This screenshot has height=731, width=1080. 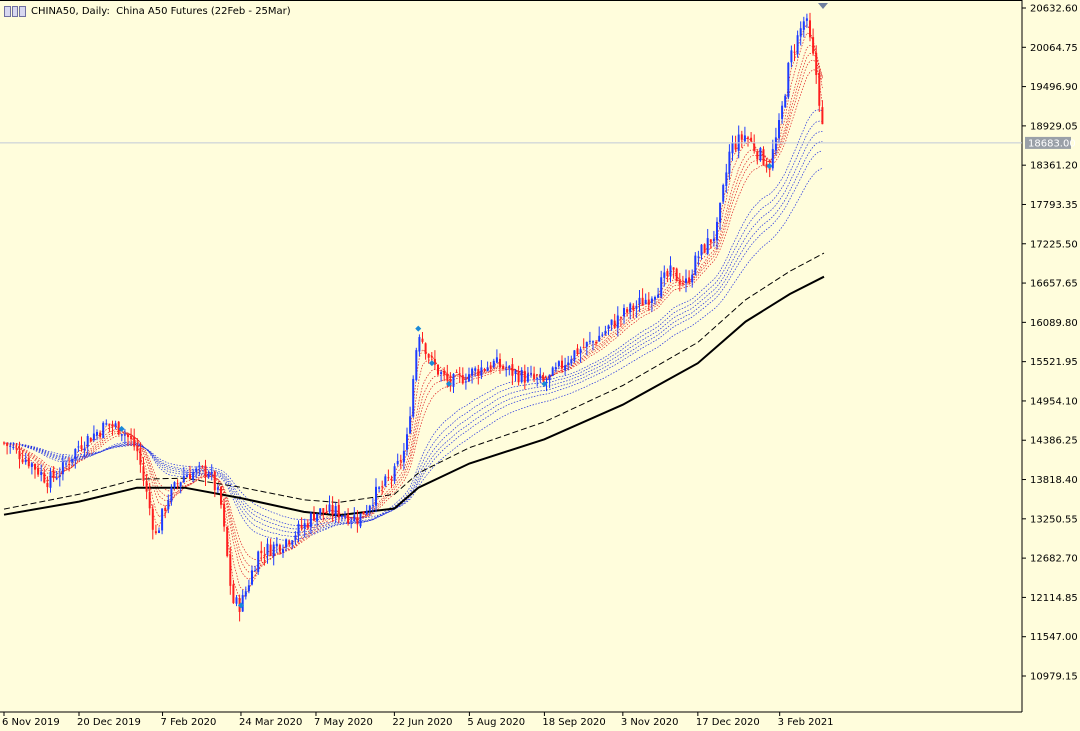 What do you see at coordinates (1054, 166) in the screenshot?
I see `price-axis-label: 18361.20` at bounding box center [1054, 166].